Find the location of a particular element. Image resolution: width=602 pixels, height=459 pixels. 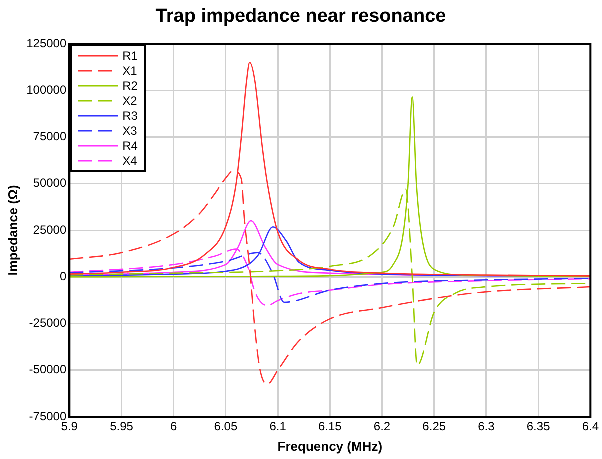

y-tick-label: 100000 is located at coordinates (46, 89).